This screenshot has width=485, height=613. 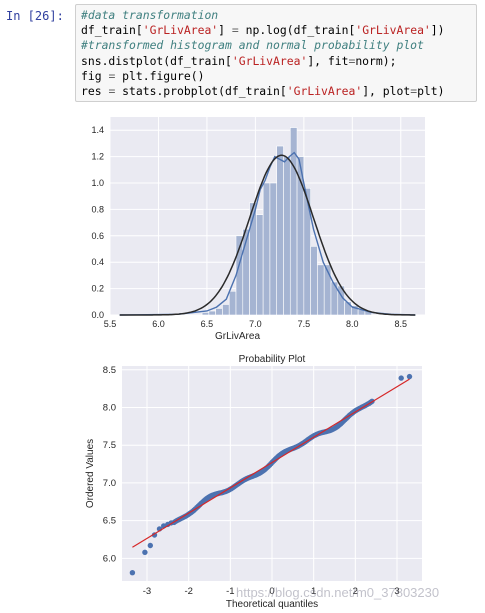 What do you see at coordinates (109, 521) in the screenshot?
I see `y-tick-label: 6.5` at bounding box center [109, 521].